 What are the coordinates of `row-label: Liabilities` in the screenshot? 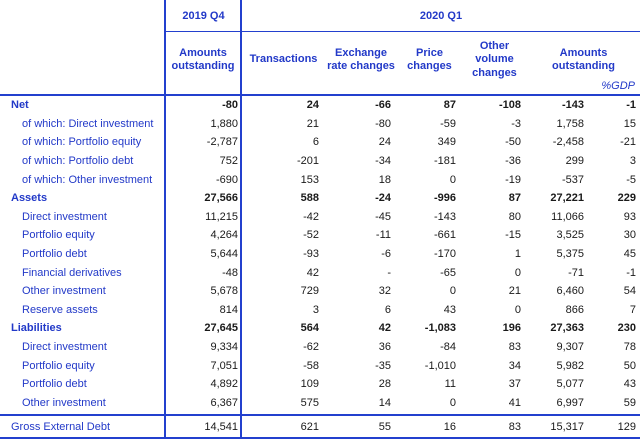 It's located at (36, 328).